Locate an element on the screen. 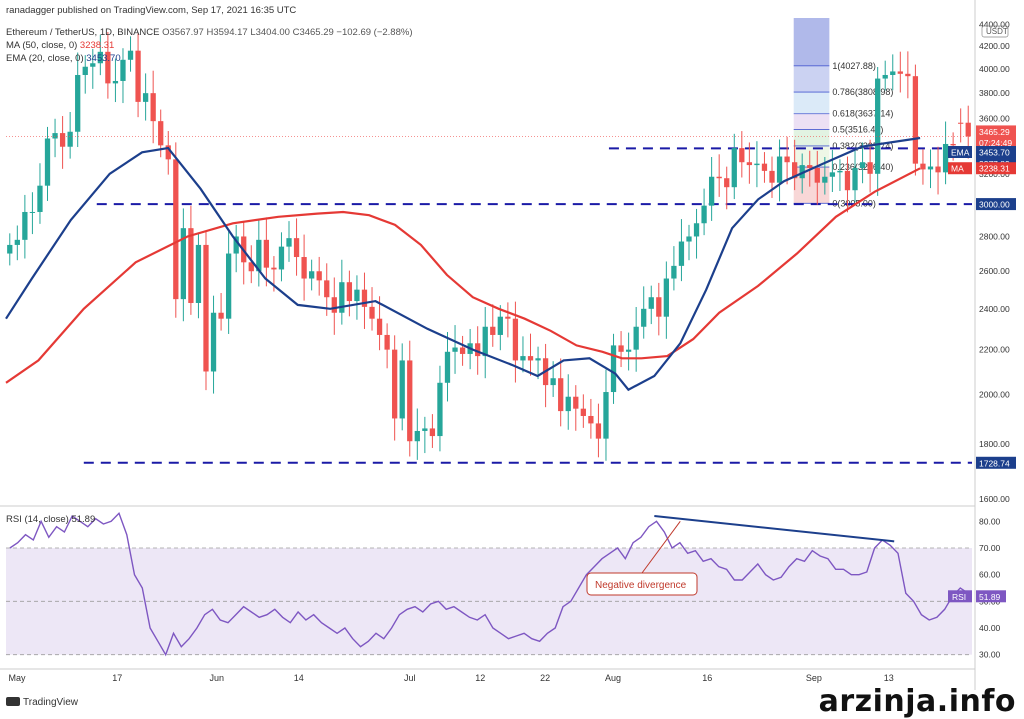 The height and width of the screenshot is (719, 1024). fib-label-0.5: 0.5(3516.40) is located at coordinates (857, 130).